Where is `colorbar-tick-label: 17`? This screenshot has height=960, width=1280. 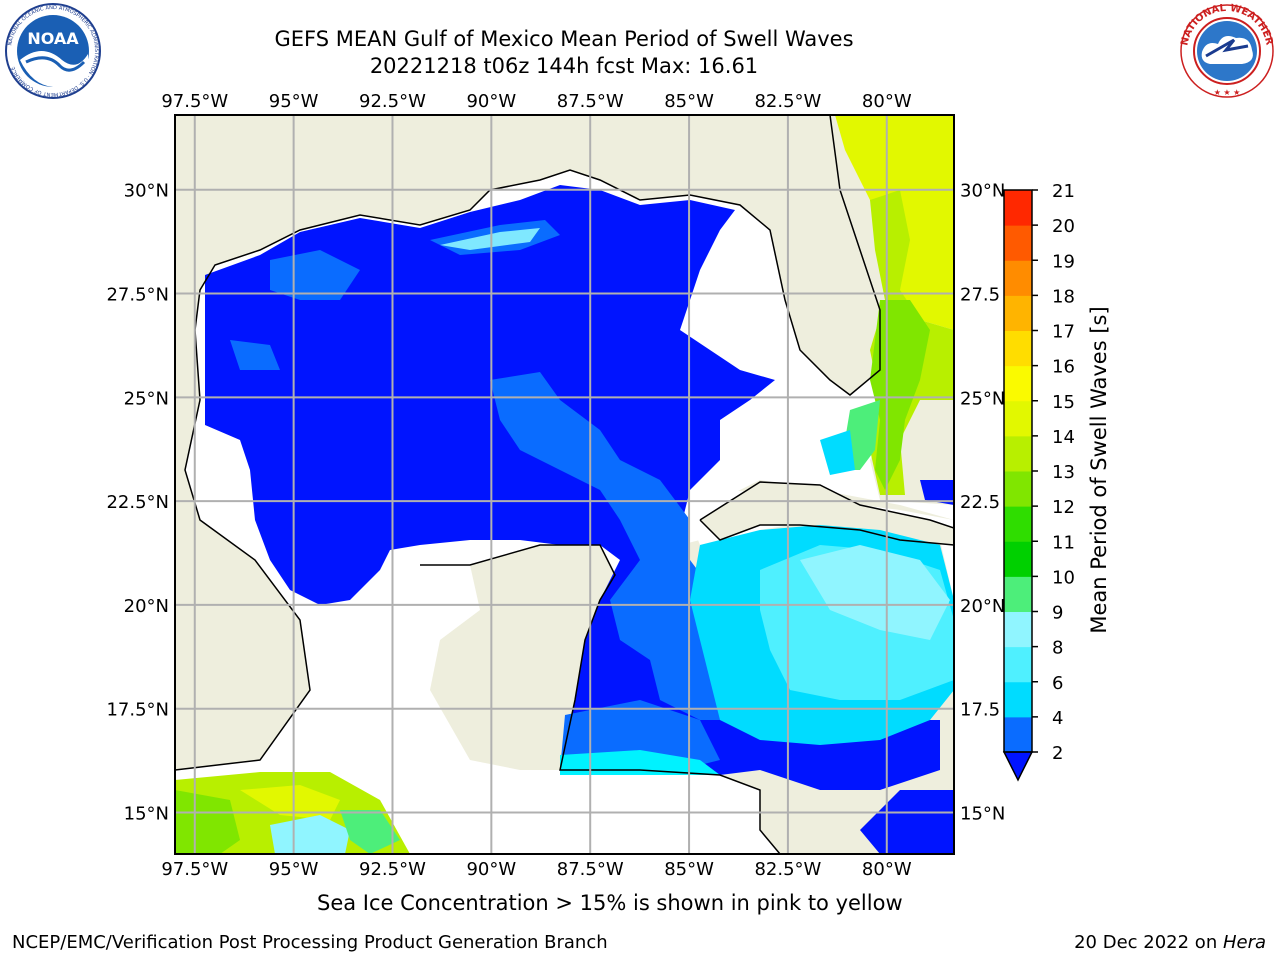 colorbar-tick-label: 17 is located at coordinates (1063, 332).